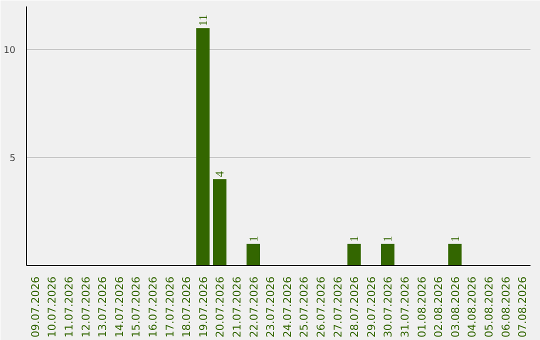 This screenshot has height=340, width=540. I want to click on data-label: 4, so click(219, 174).